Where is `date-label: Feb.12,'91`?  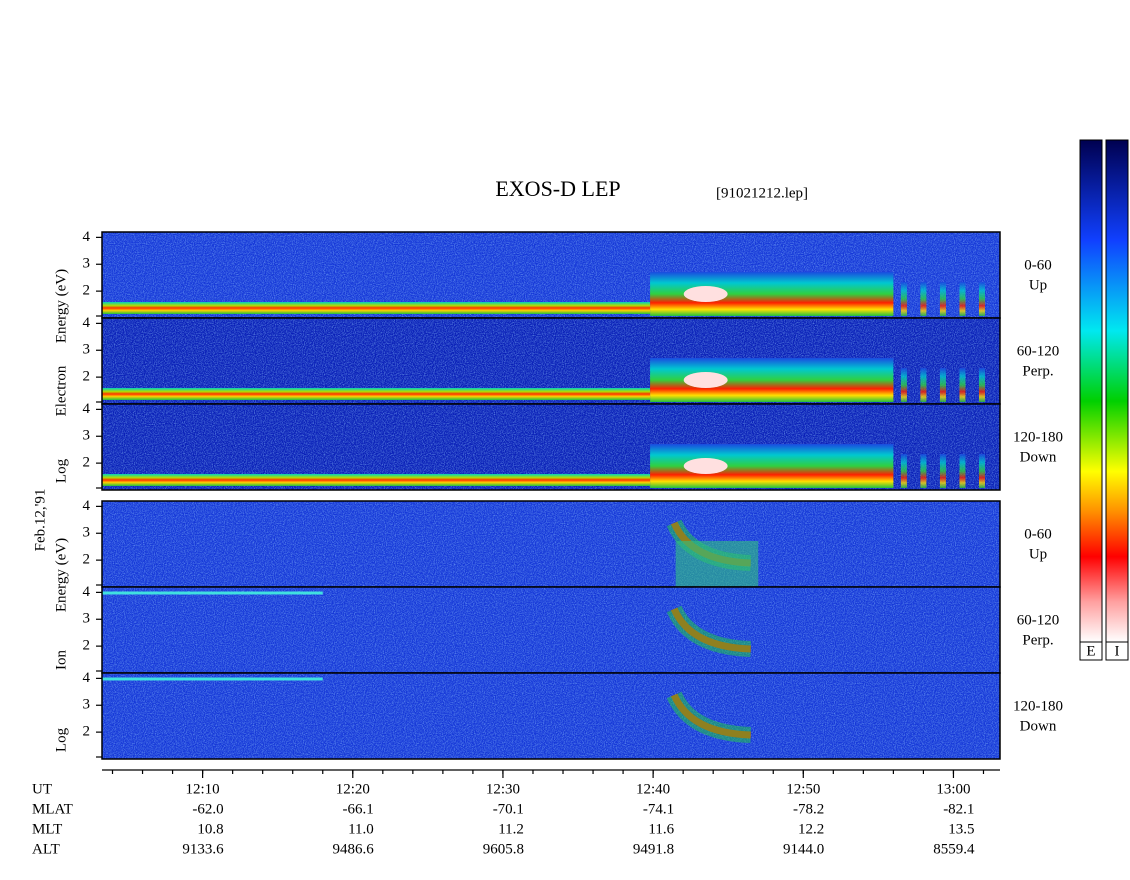
date-label: Feb.12,'91 is located at coordinates (40, 520).